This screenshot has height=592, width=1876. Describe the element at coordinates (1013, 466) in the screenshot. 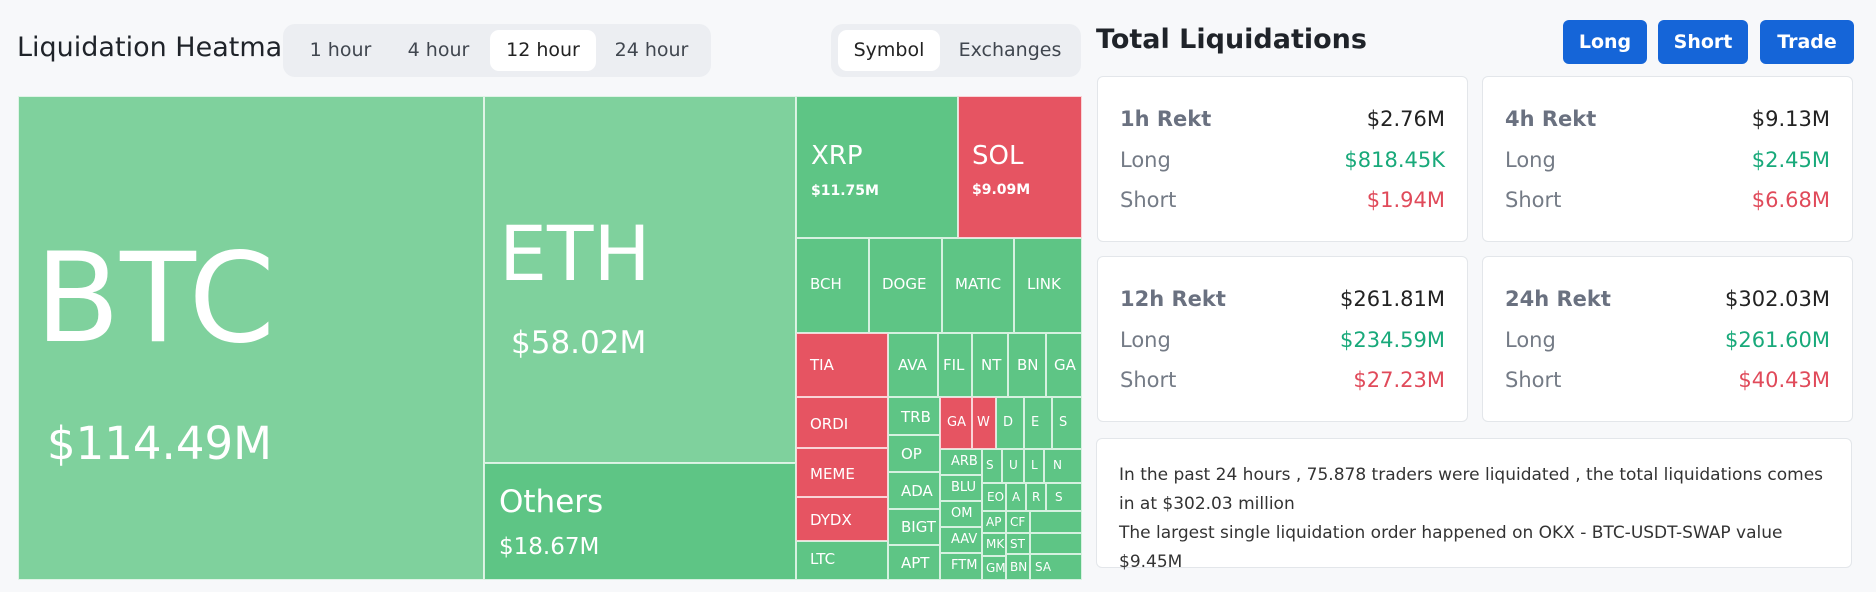

I see `tile-u: U` at that location.